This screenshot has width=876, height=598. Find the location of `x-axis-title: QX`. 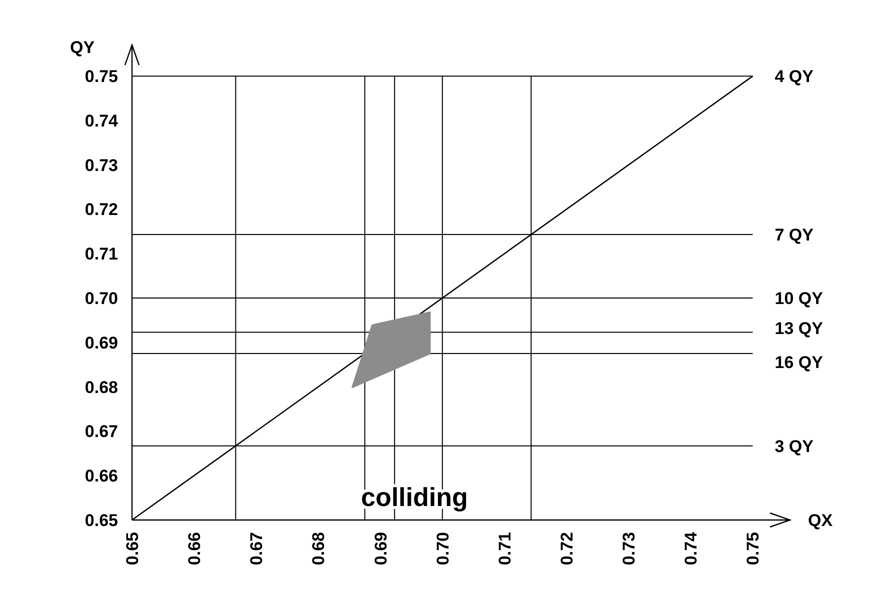

x-axis-title: QX is located at coordinates (821, 520).